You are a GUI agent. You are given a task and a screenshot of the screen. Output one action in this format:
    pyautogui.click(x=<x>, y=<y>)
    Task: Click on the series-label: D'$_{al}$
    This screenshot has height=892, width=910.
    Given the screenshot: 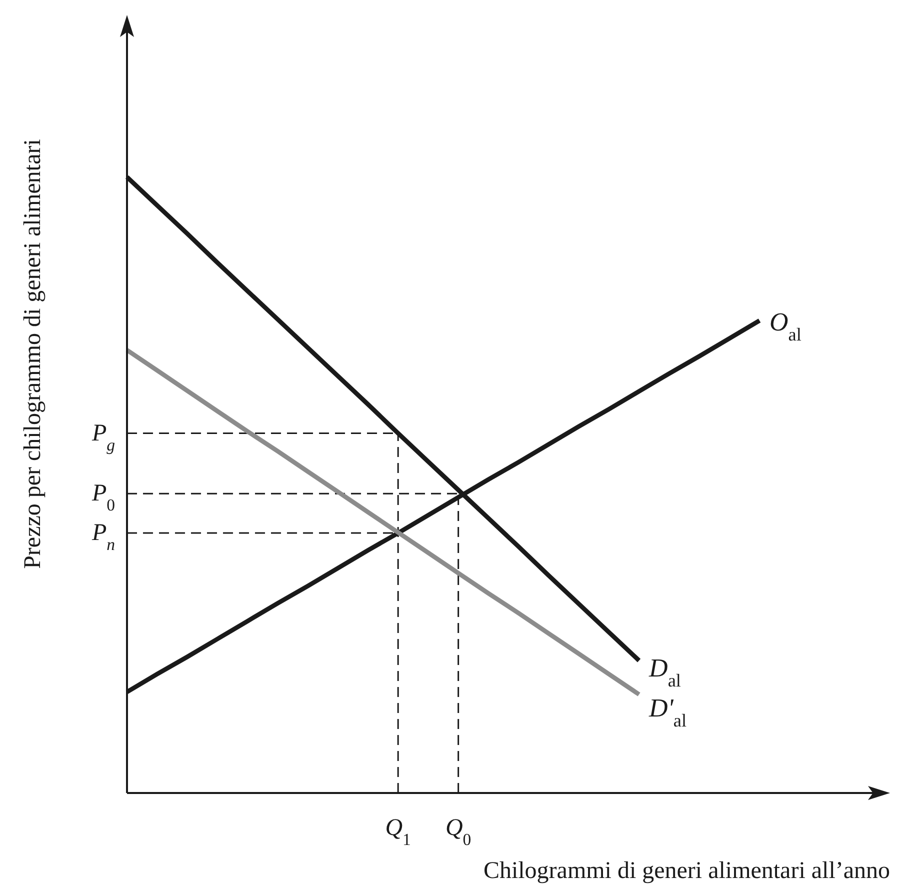 What is the action you would take?
    pyautogui.click(x=667, y=711)
    